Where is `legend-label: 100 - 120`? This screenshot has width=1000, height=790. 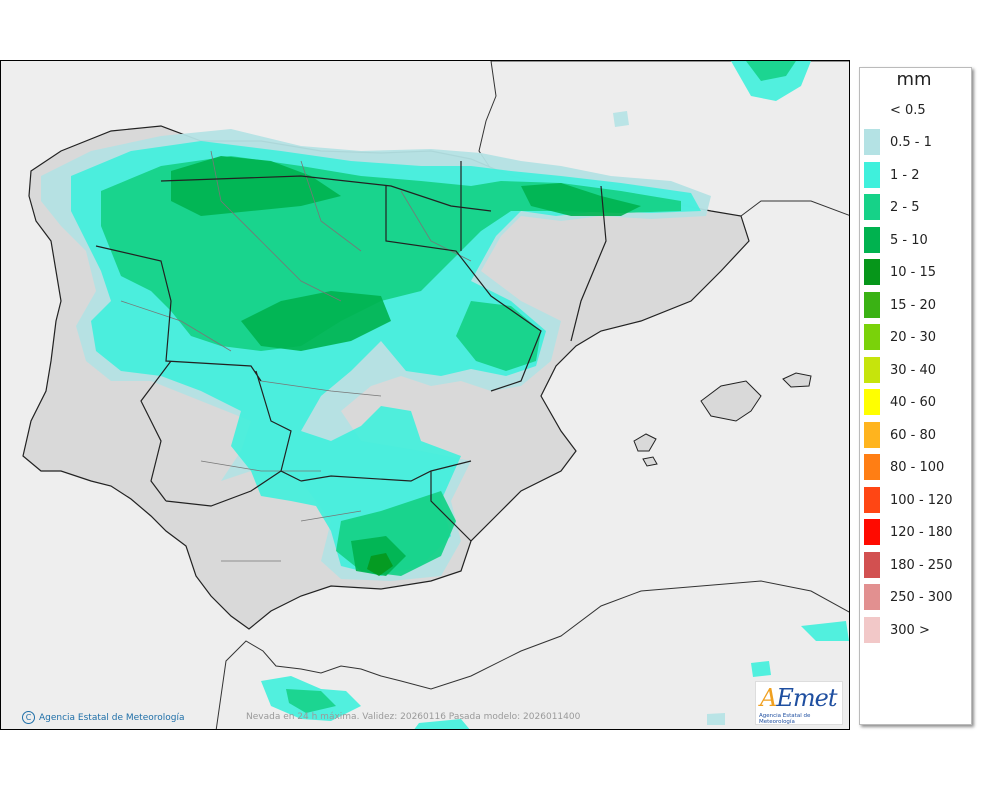
legend-label: 100 - 120 is located at coordinates (921, 500).